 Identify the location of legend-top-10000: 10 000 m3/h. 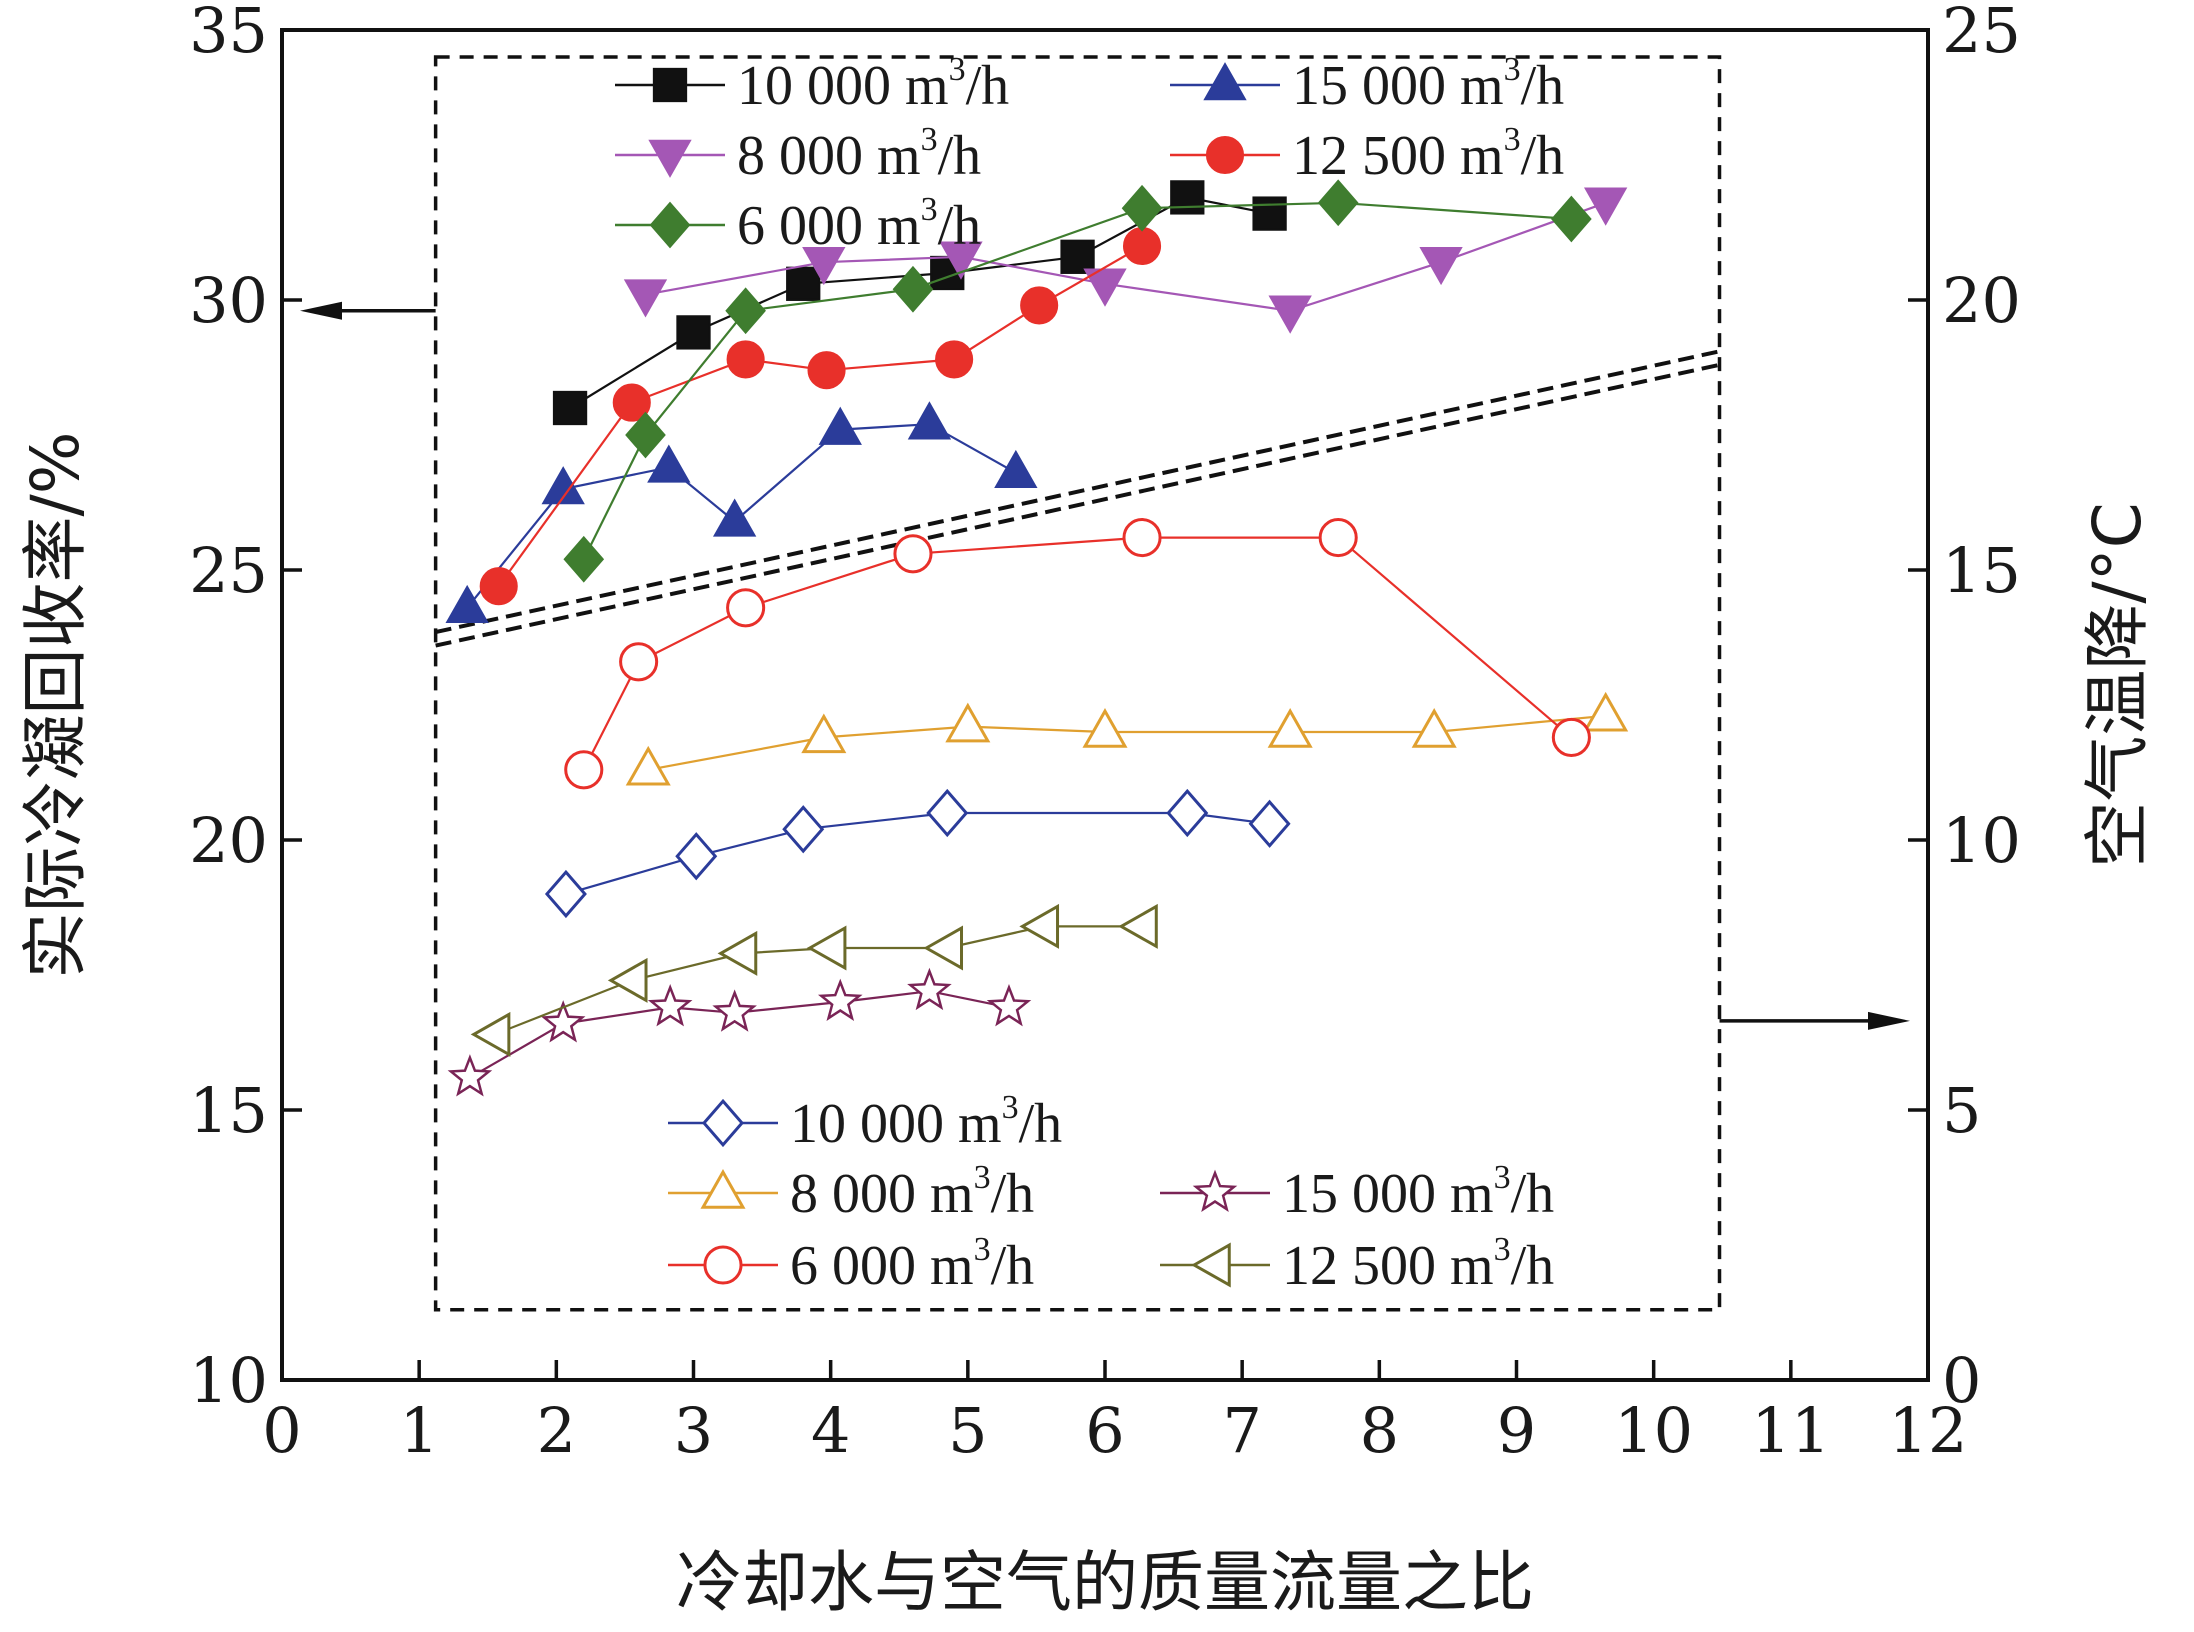
(812, 84).